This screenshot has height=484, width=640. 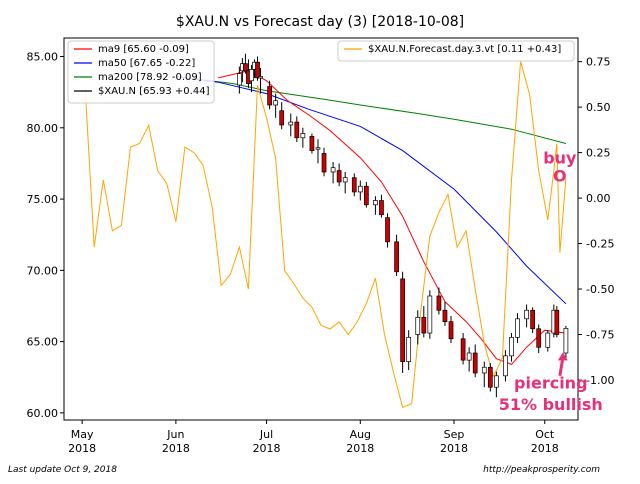 I want to click on y-left-tick-label-1: 65.00, so click(x=43, y=342).